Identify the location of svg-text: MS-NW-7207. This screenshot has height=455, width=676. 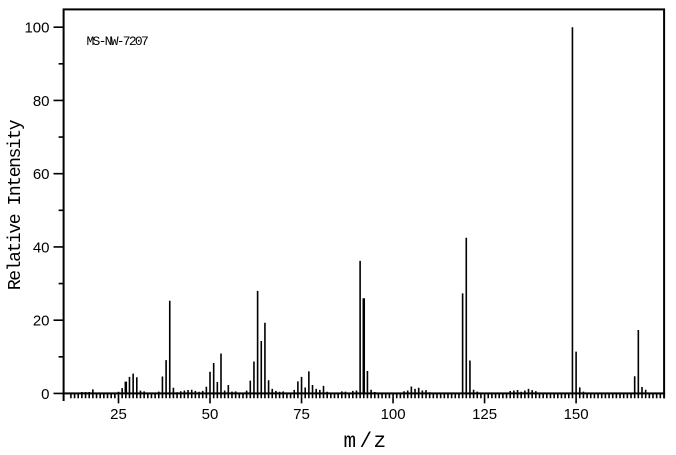
(117, 41).